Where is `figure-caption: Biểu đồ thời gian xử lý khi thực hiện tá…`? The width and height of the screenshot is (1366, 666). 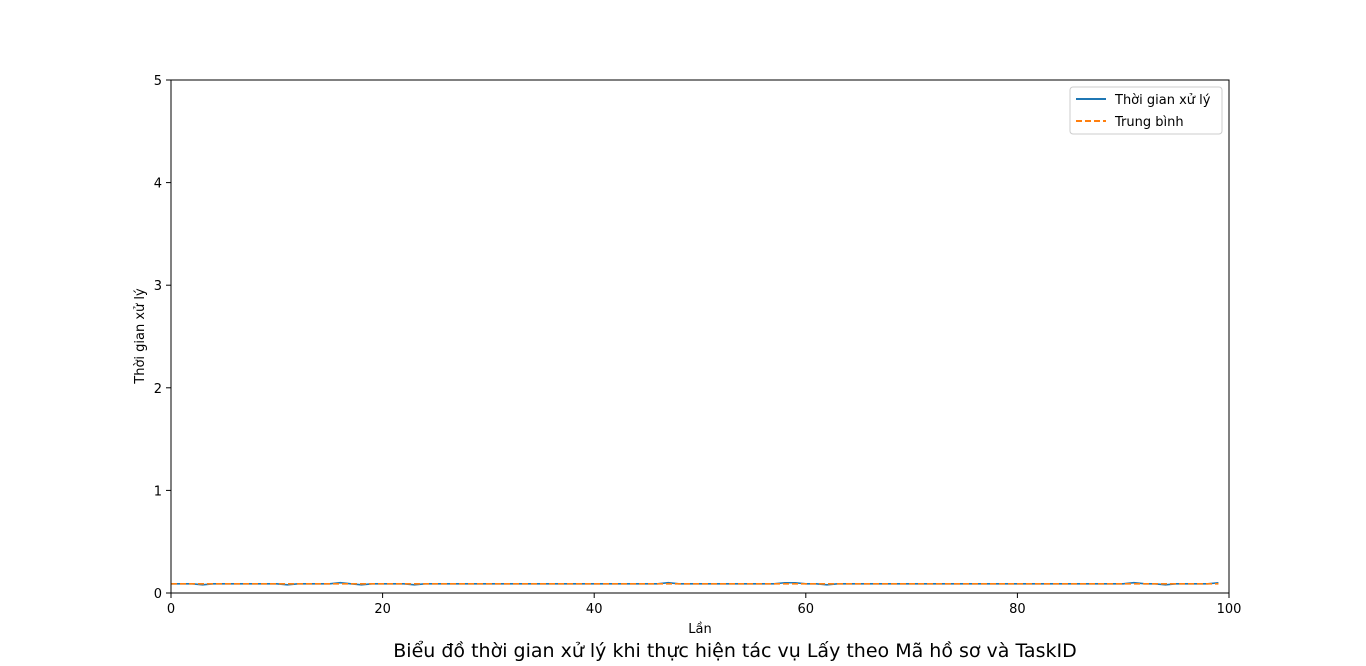
figure-caption: Biểu đồ thời gian xử lý khi thực hiện tá… is located at coordinates (735, 651).